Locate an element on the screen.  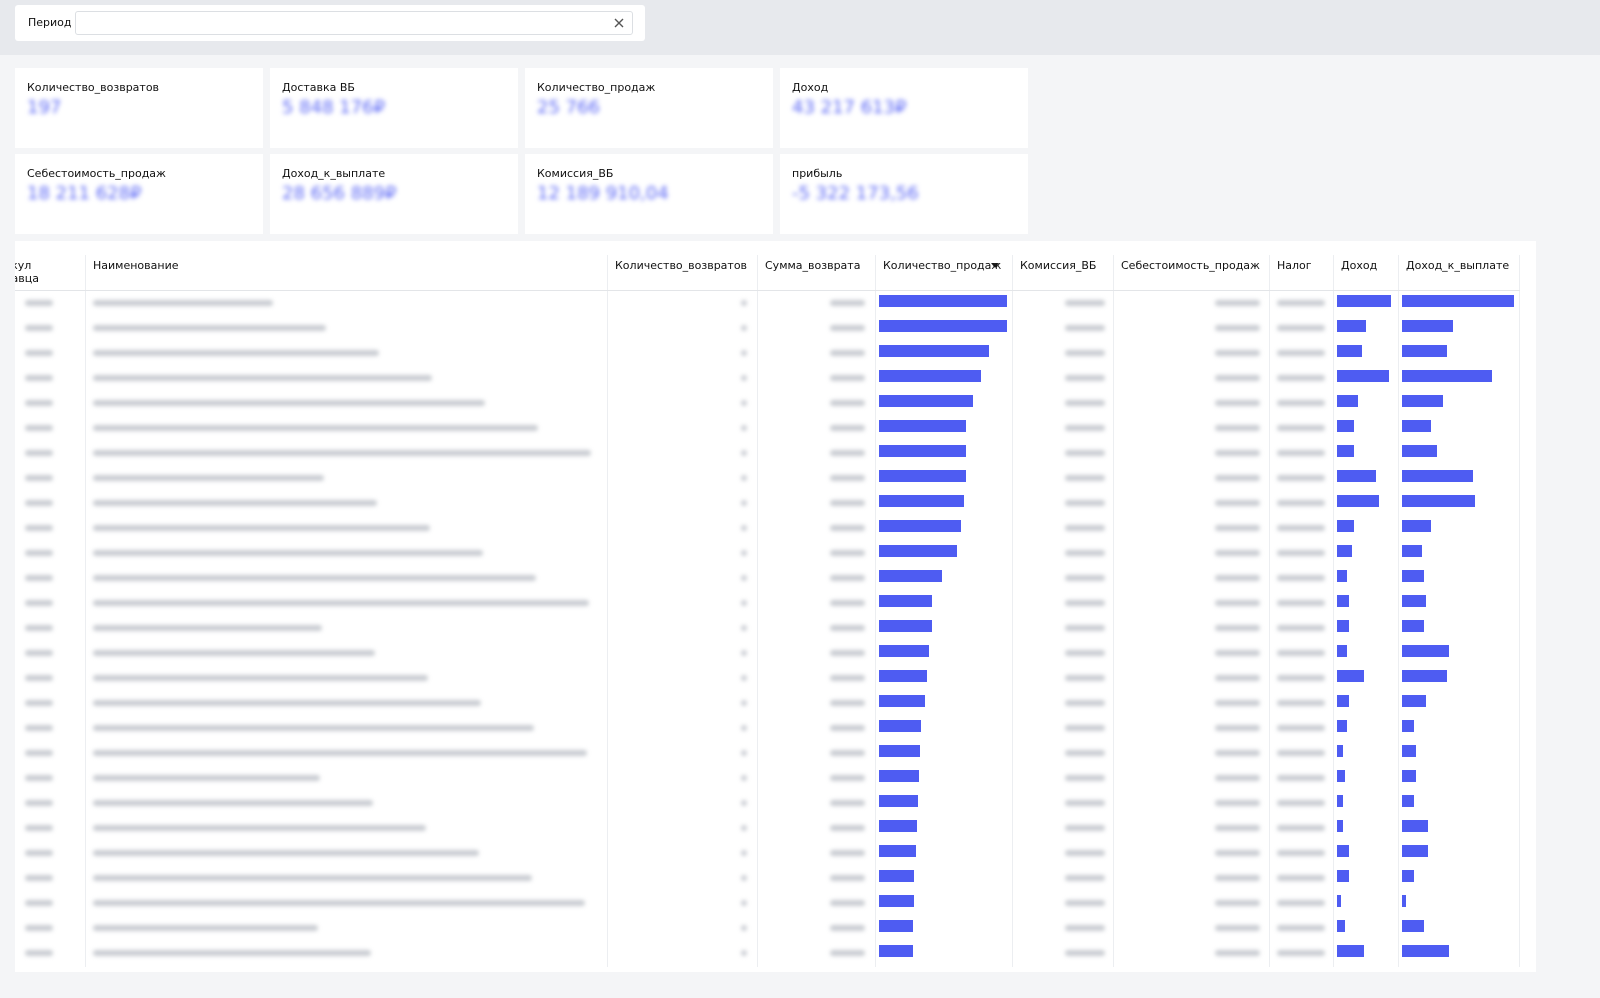
sort-icon is located at coordinates (995, 266).